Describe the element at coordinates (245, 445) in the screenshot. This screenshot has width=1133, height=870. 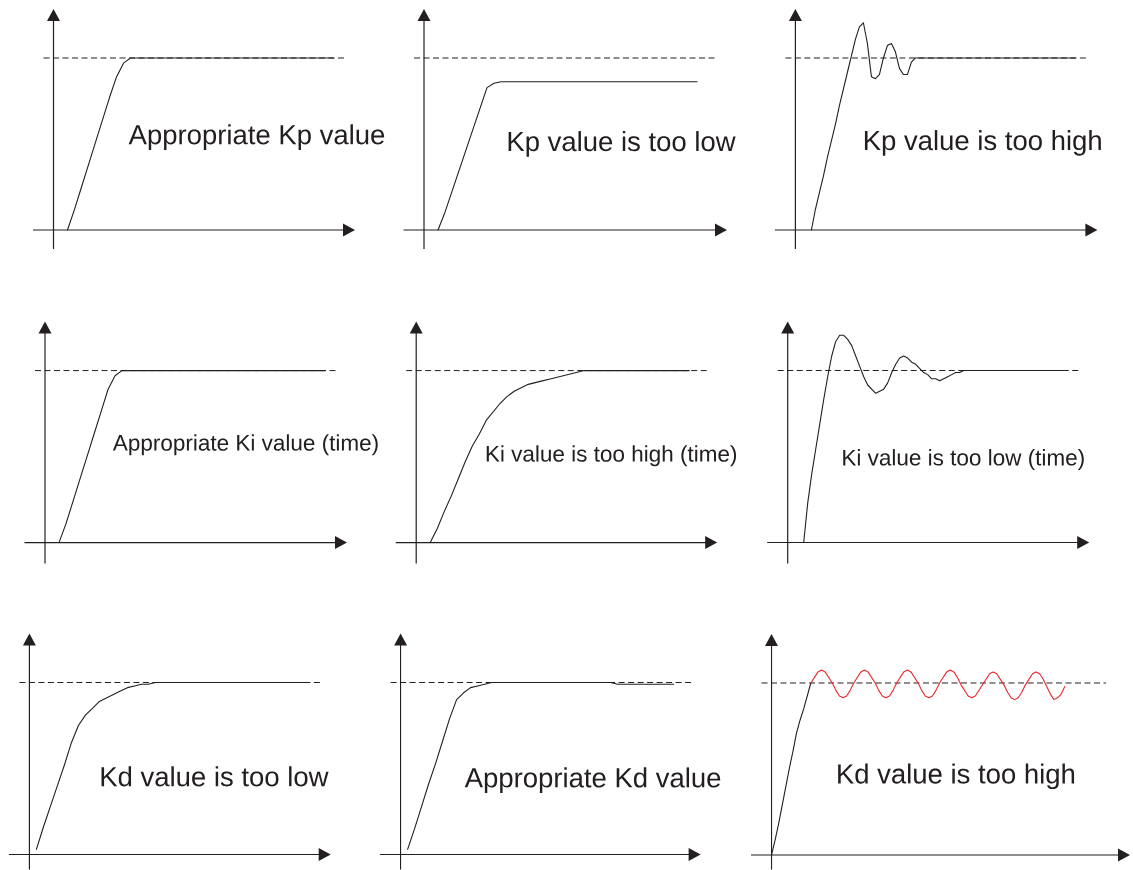
I see `annotation: Appropriate Ki value (time)` at that location.